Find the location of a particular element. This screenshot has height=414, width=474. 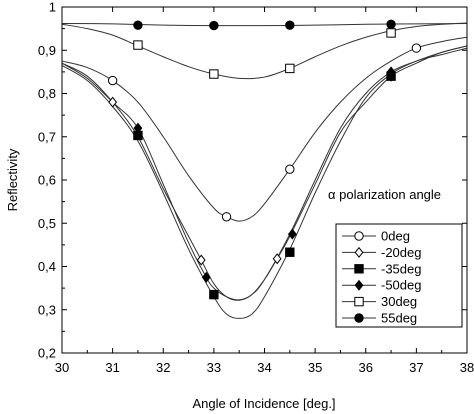

x-tick-label-2: 32 is located at coordinates (163, 367).